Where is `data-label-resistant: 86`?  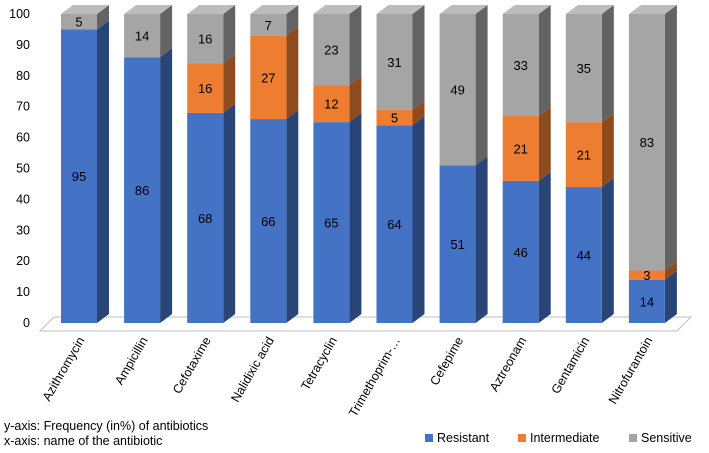
data-label-resistant: 86 is located at coordinates (142, 190).